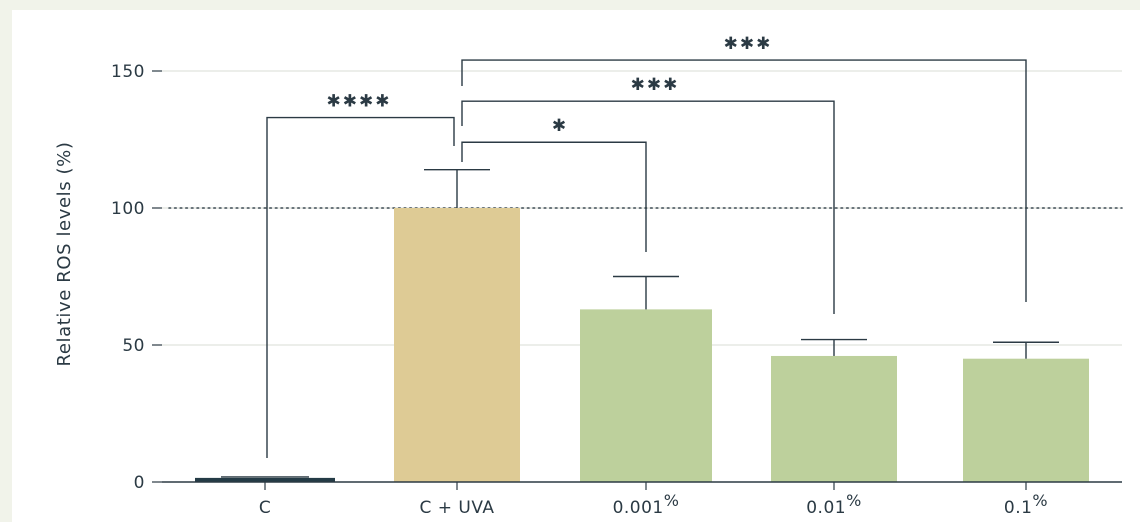 Image resolution: width=1140 pixels, height=522 pixels. What do you see at coordinates (748, 44) in the screenshot?
I see `significance-label-3: ✱✱✱` at bounding box center [748, 44].